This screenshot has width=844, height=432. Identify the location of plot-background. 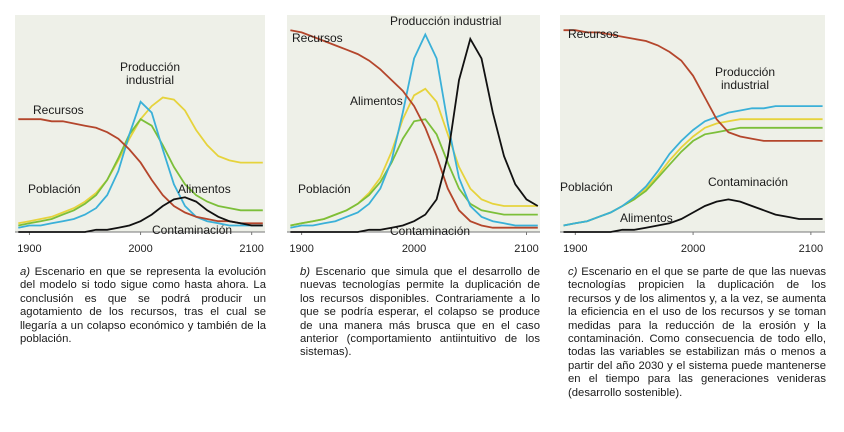
(140, 123).